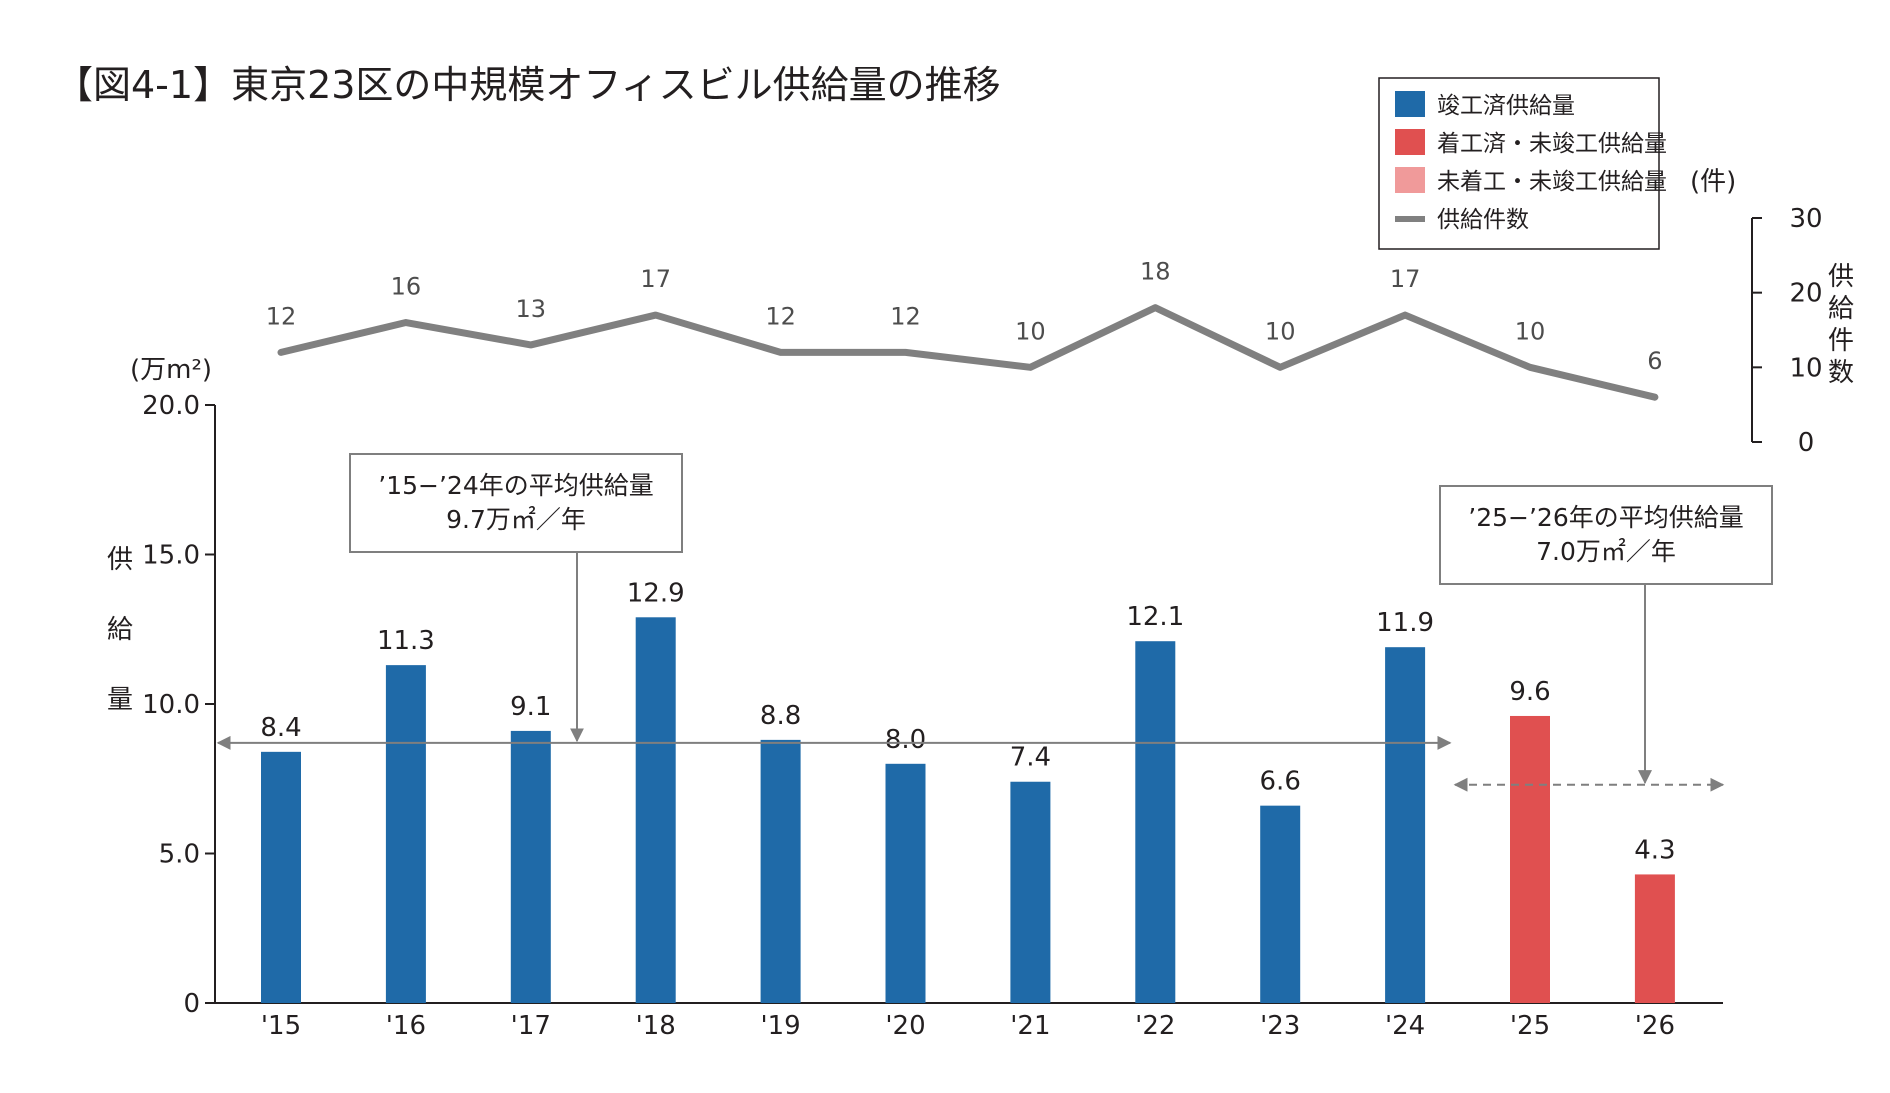 The width and height of the screenshot is (1890, 1093). What do you see at coordinates (1506, 106) in the screenshot?
I see `legend-label: 竣工済供給量` at bounding box center [1506, 106].